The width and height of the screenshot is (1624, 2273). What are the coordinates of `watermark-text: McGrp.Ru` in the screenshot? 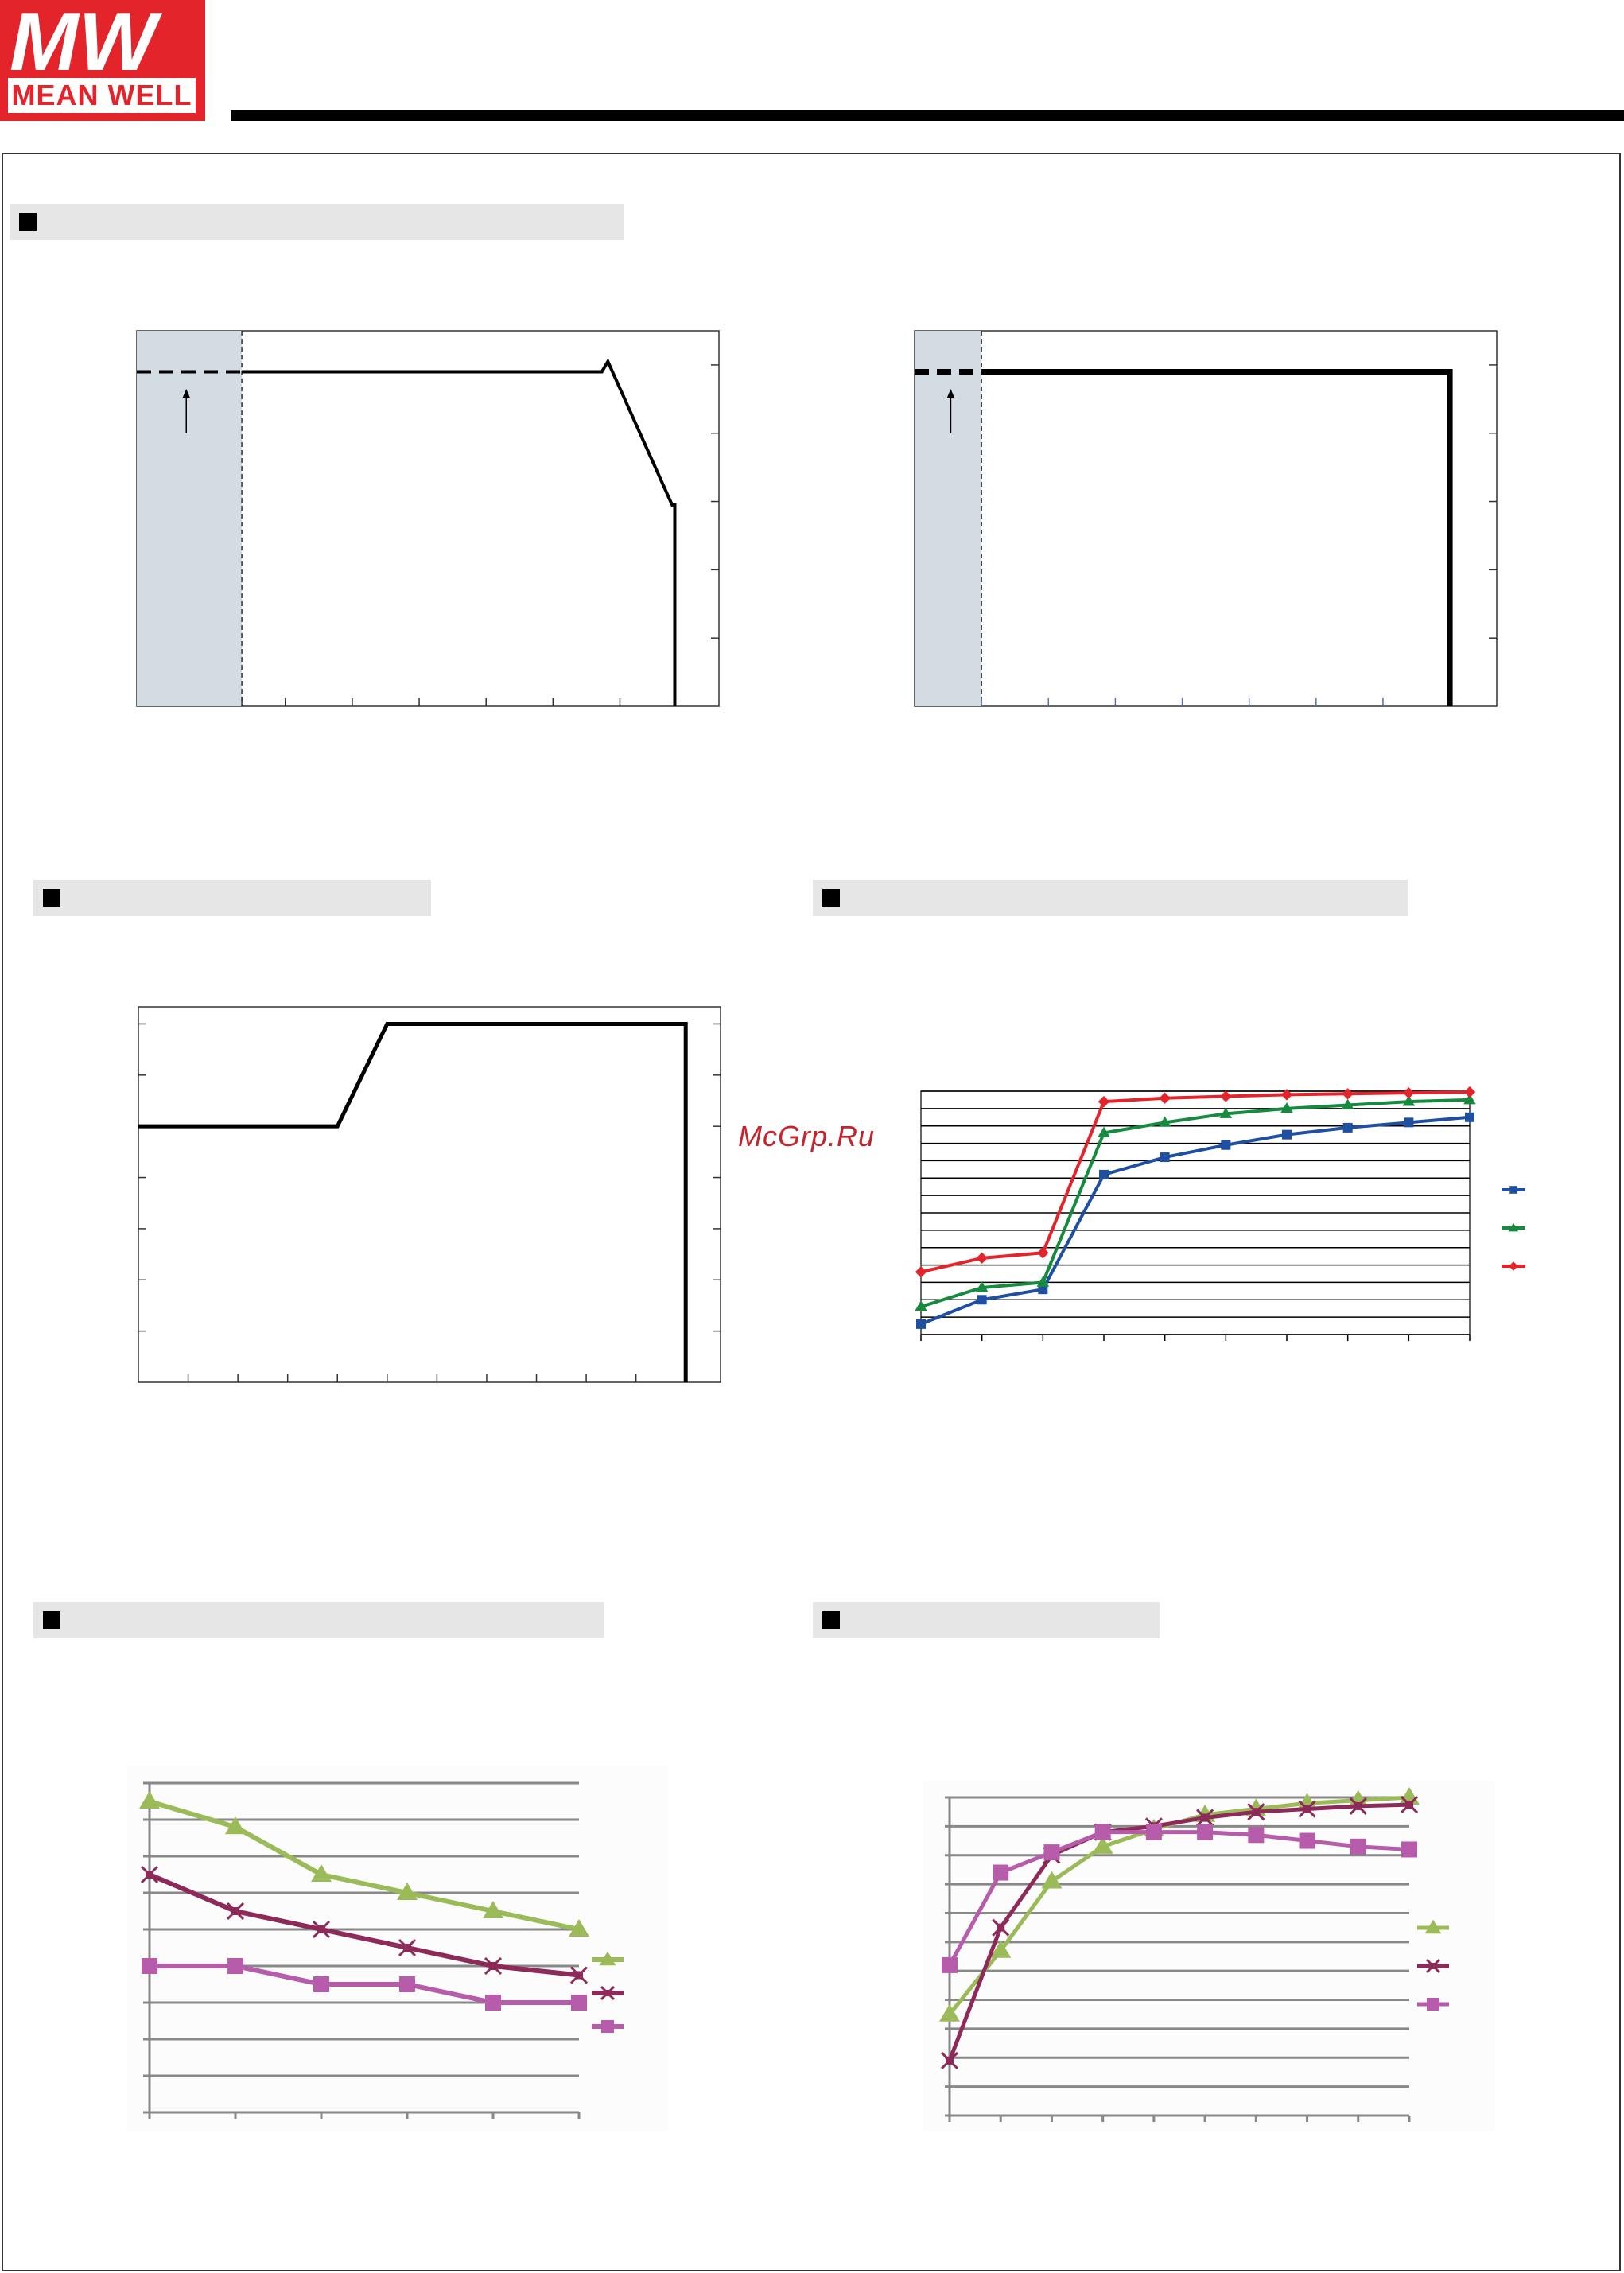 It's located at (807, 1136).